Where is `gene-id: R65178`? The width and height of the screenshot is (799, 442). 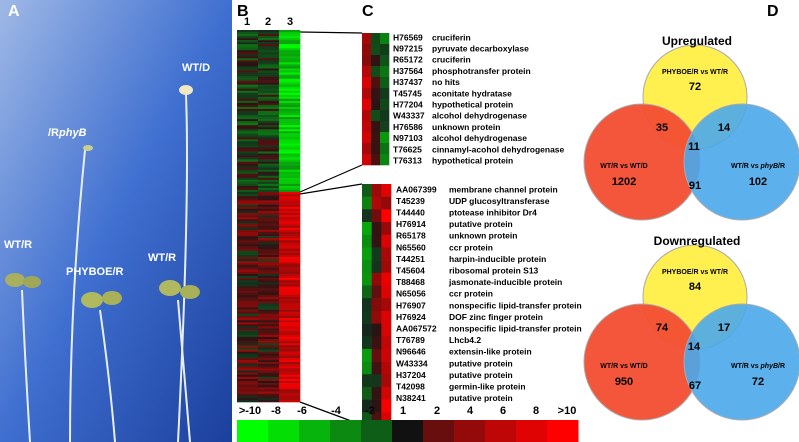
gene-id: R65178 is located at coordinates (411, 236).